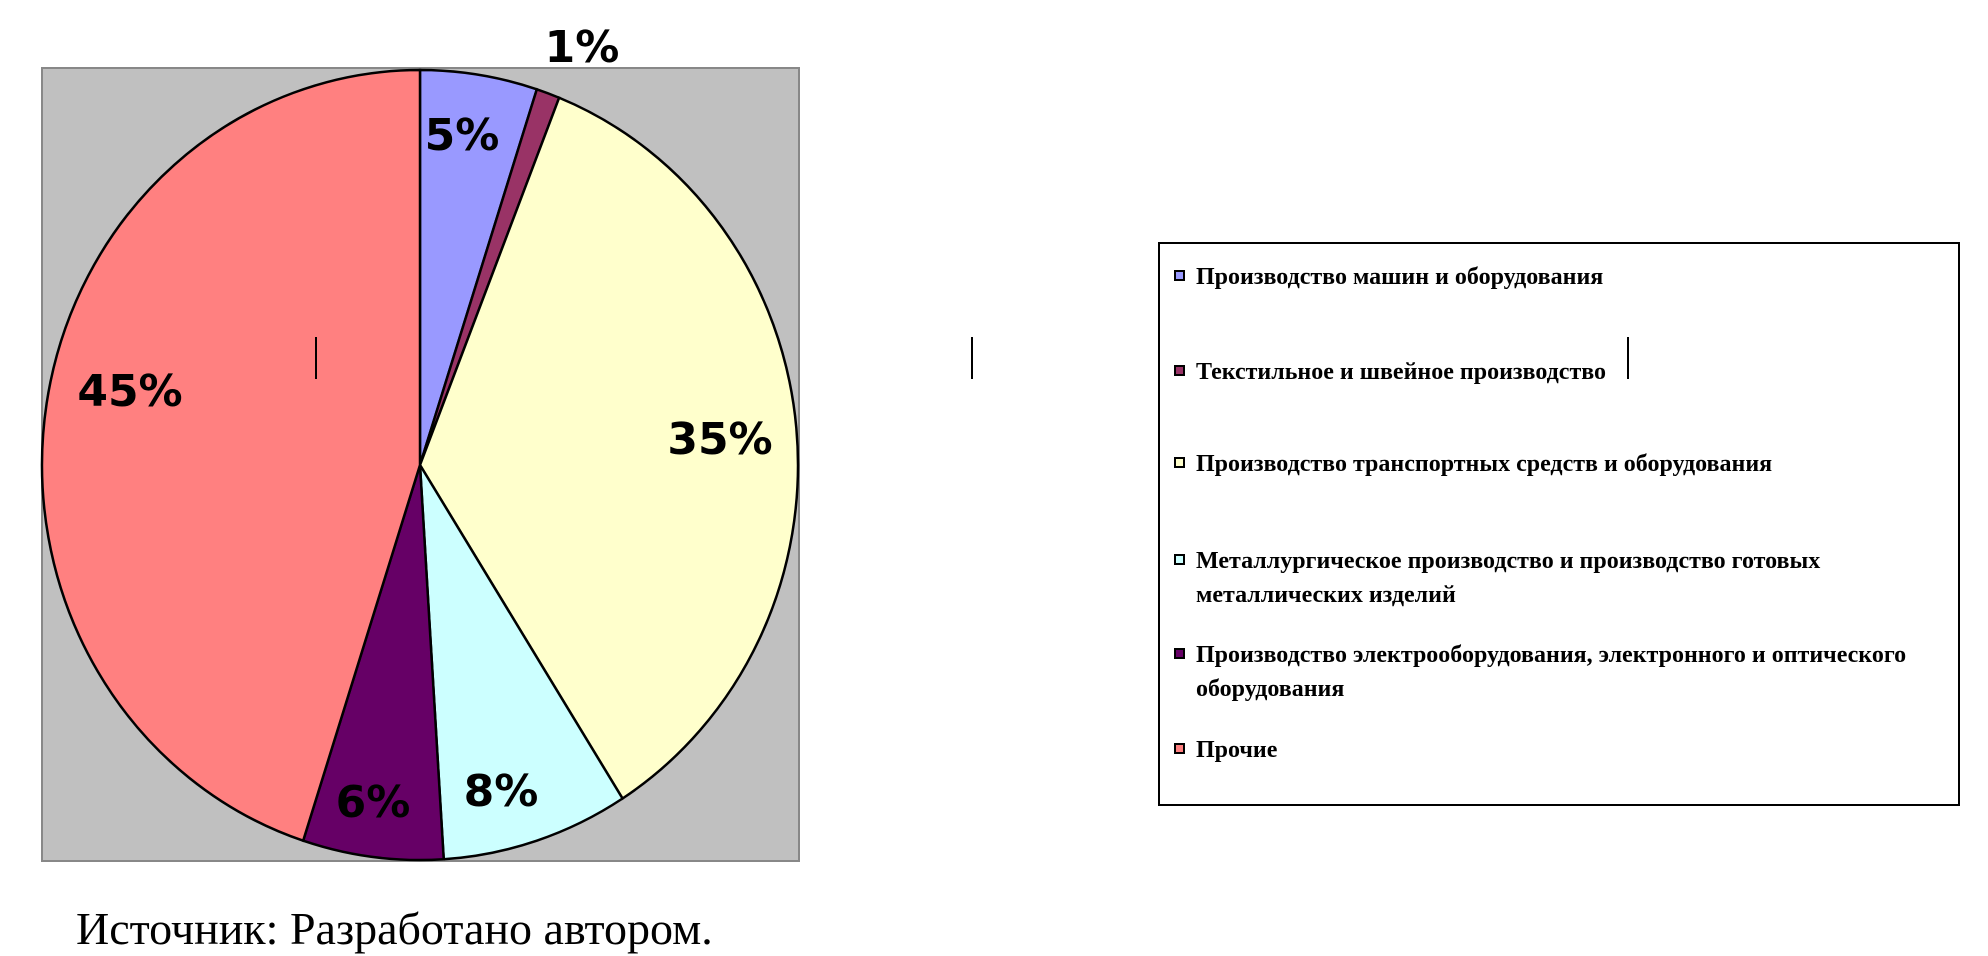 The image size is (1988, 956). I want to click on data-label: 1%, so click(582, 47).